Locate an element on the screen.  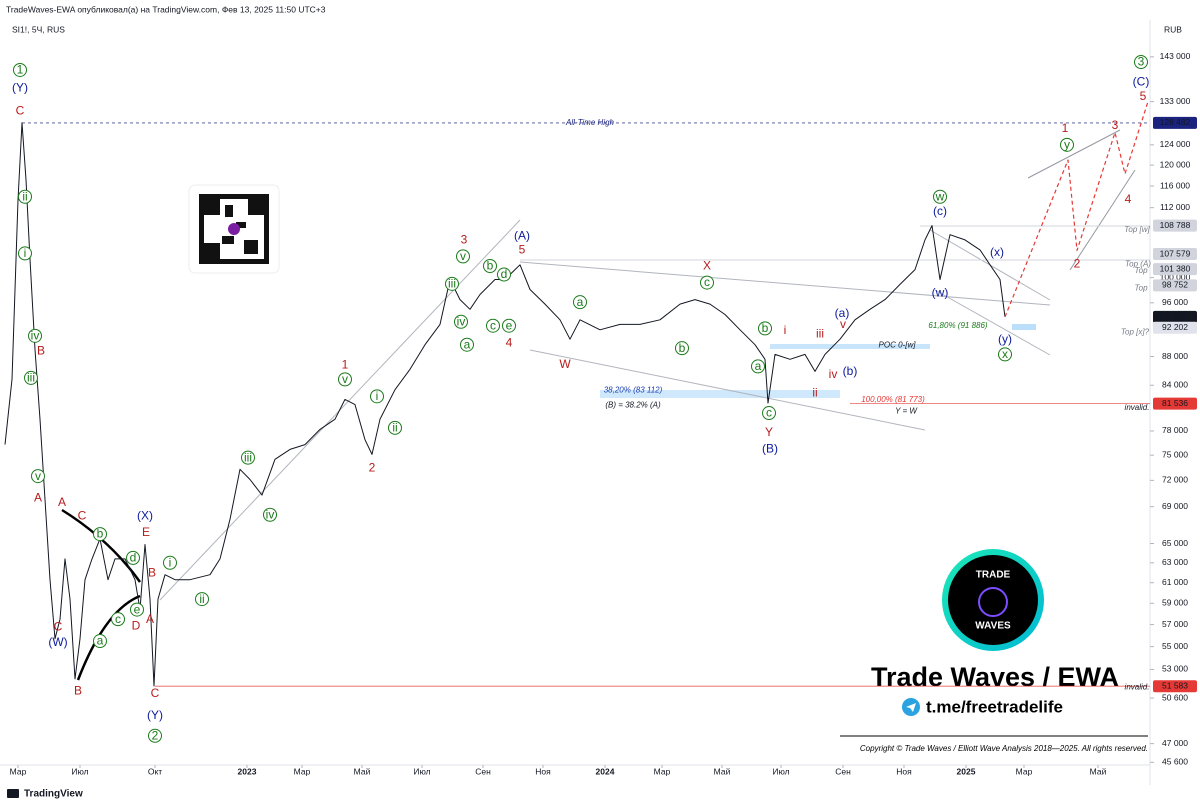
qr-code is located at coordinates (234, 229).